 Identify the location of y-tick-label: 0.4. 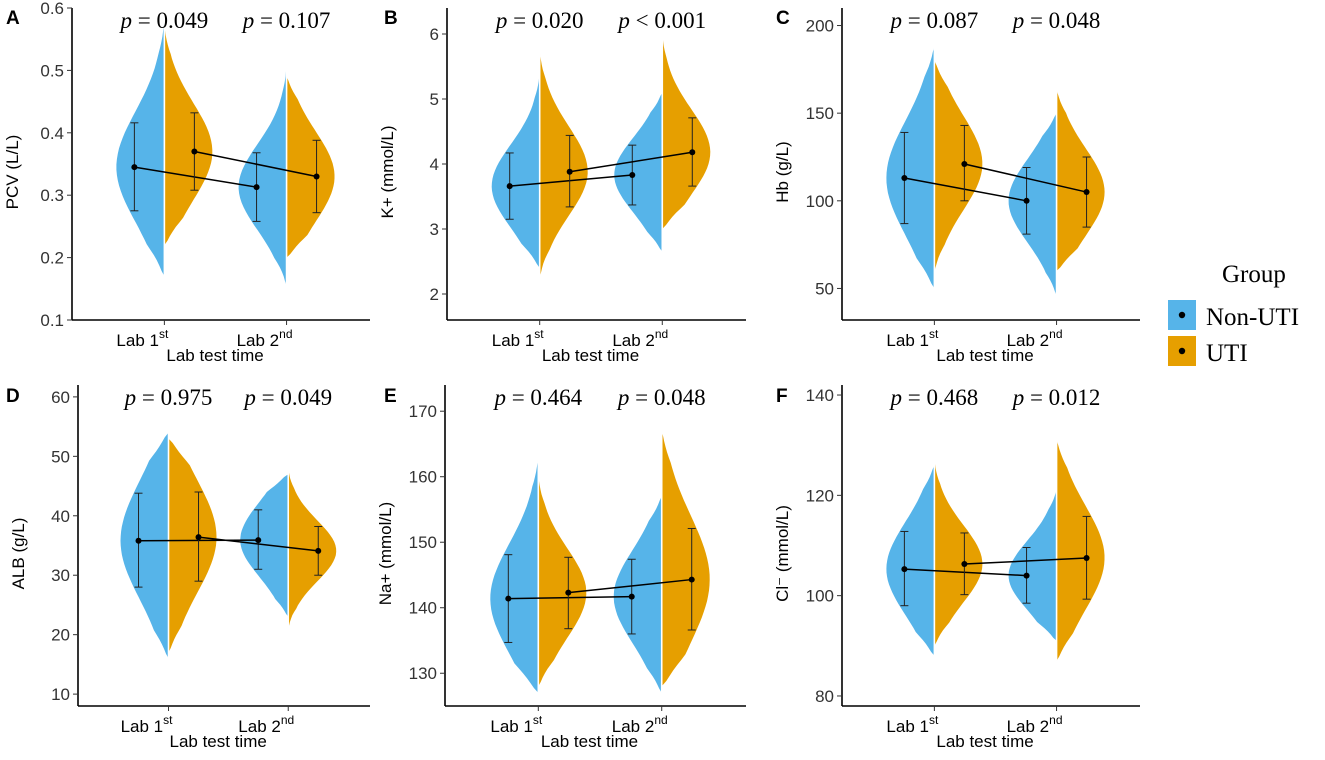
(52, 133).